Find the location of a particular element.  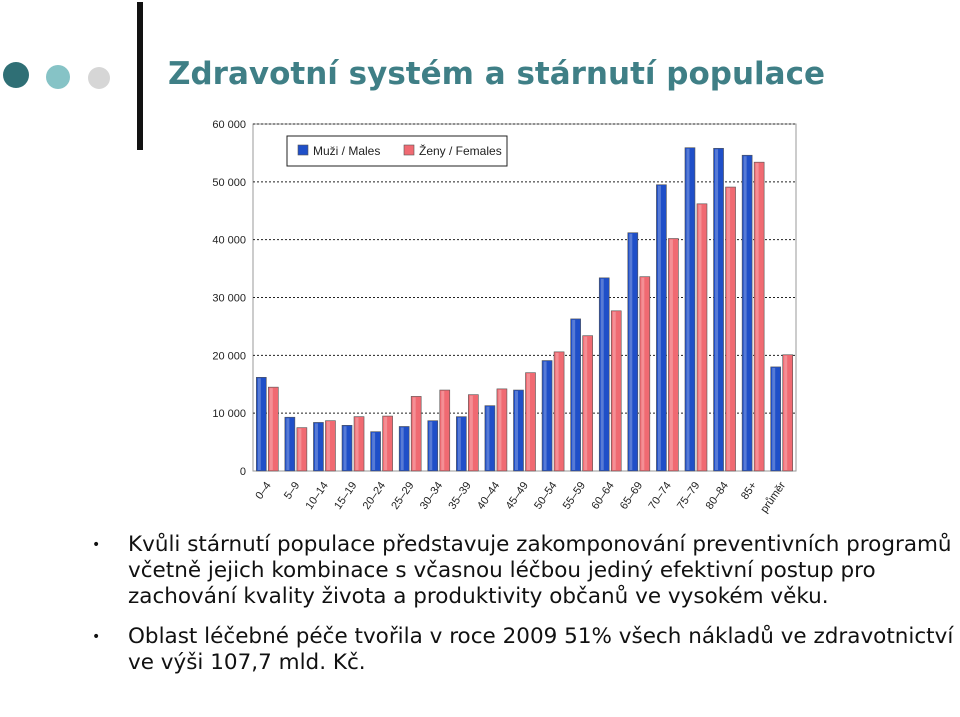

y-tick-label: 40 000 is located at coordinates (229, 241).